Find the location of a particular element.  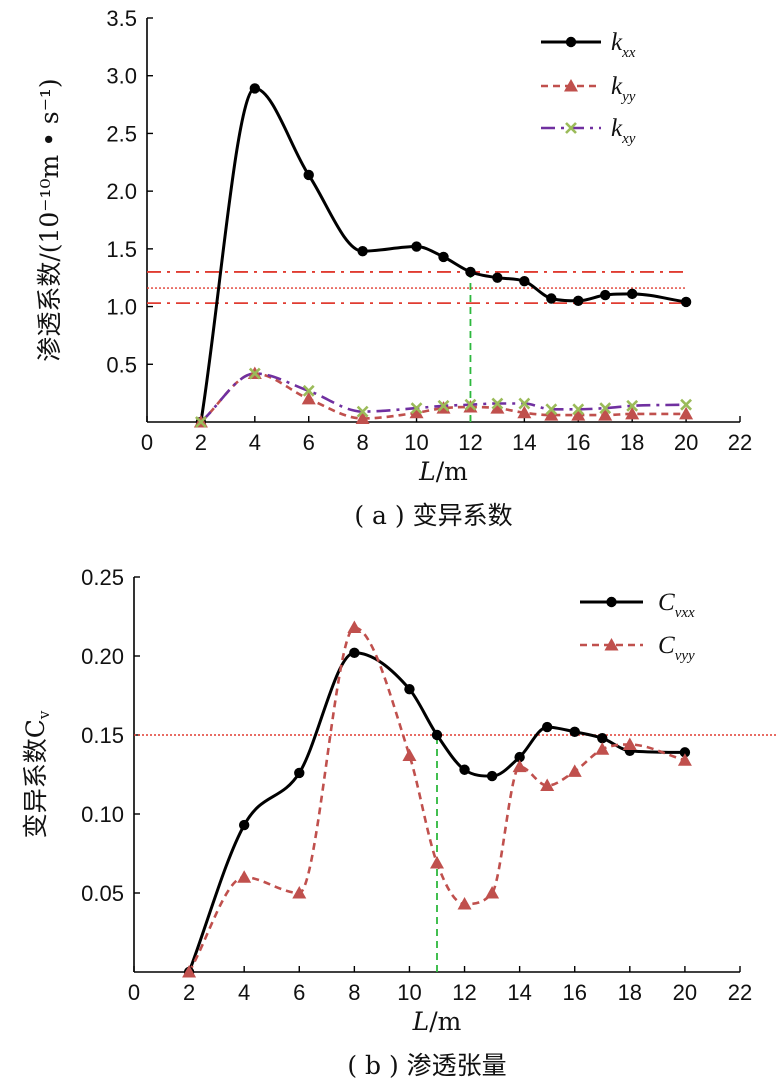

y-tick-label: 2.0 is located at coordinates (121, 191).